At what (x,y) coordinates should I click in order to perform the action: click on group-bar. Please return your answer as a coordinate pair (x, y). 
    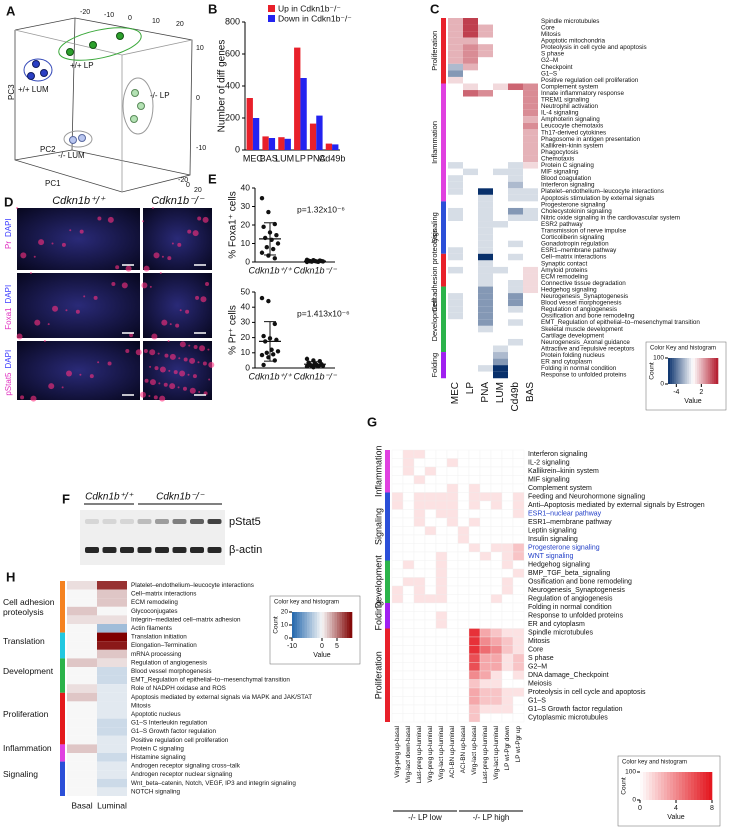
    Looking at the image, I should click on (443, 142).